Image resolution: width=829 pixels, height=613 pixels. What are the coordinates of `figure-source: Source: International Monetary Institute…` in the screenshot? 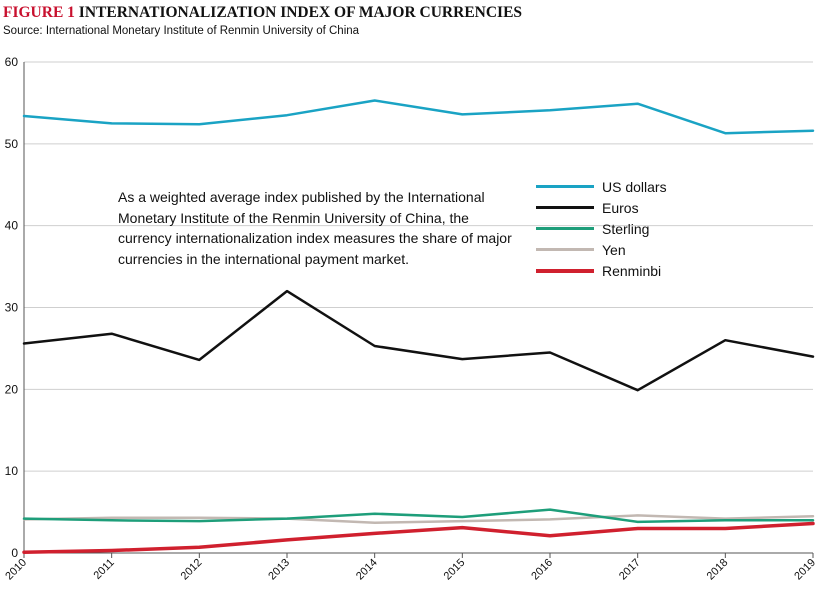 It's located at (181, 31).